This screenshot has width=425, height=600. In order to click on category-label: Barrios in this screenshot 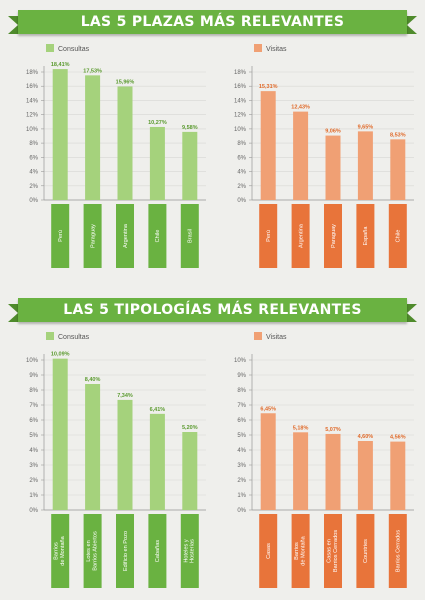, I will do `click(297, 551)`.